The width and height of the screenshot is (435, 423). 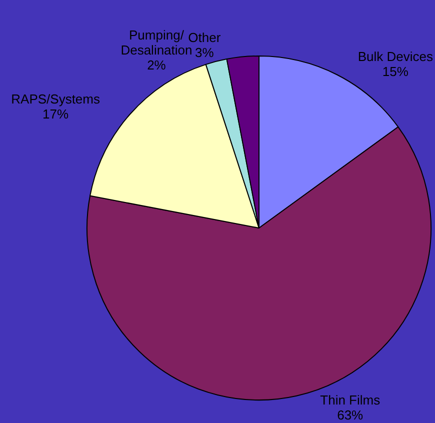 I want to click on data-label: 17%, so click(x=55, y=114).